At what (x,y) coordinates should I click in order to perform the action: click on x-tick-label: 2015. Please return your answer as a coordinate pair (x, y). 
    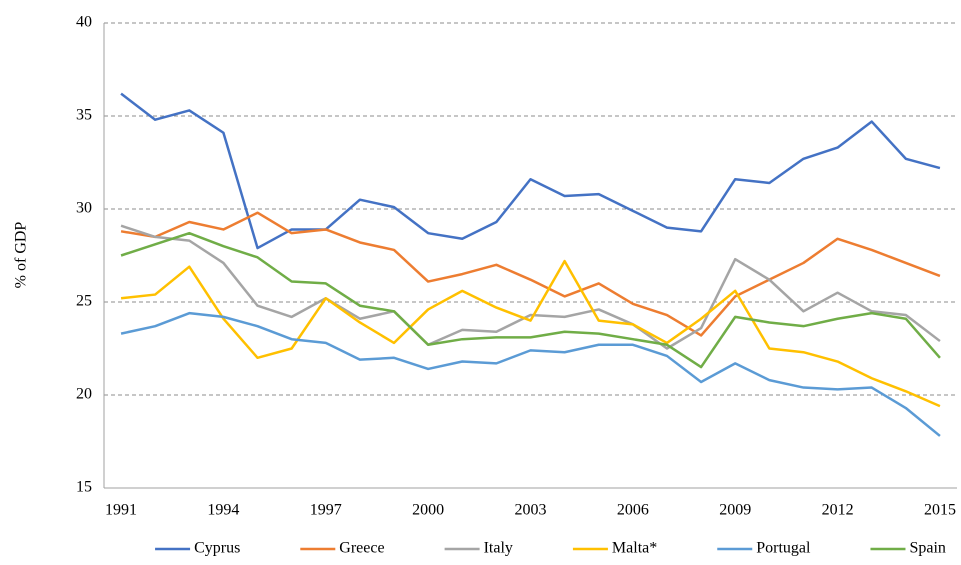
    Looking at the image, I should click on (940, 510).